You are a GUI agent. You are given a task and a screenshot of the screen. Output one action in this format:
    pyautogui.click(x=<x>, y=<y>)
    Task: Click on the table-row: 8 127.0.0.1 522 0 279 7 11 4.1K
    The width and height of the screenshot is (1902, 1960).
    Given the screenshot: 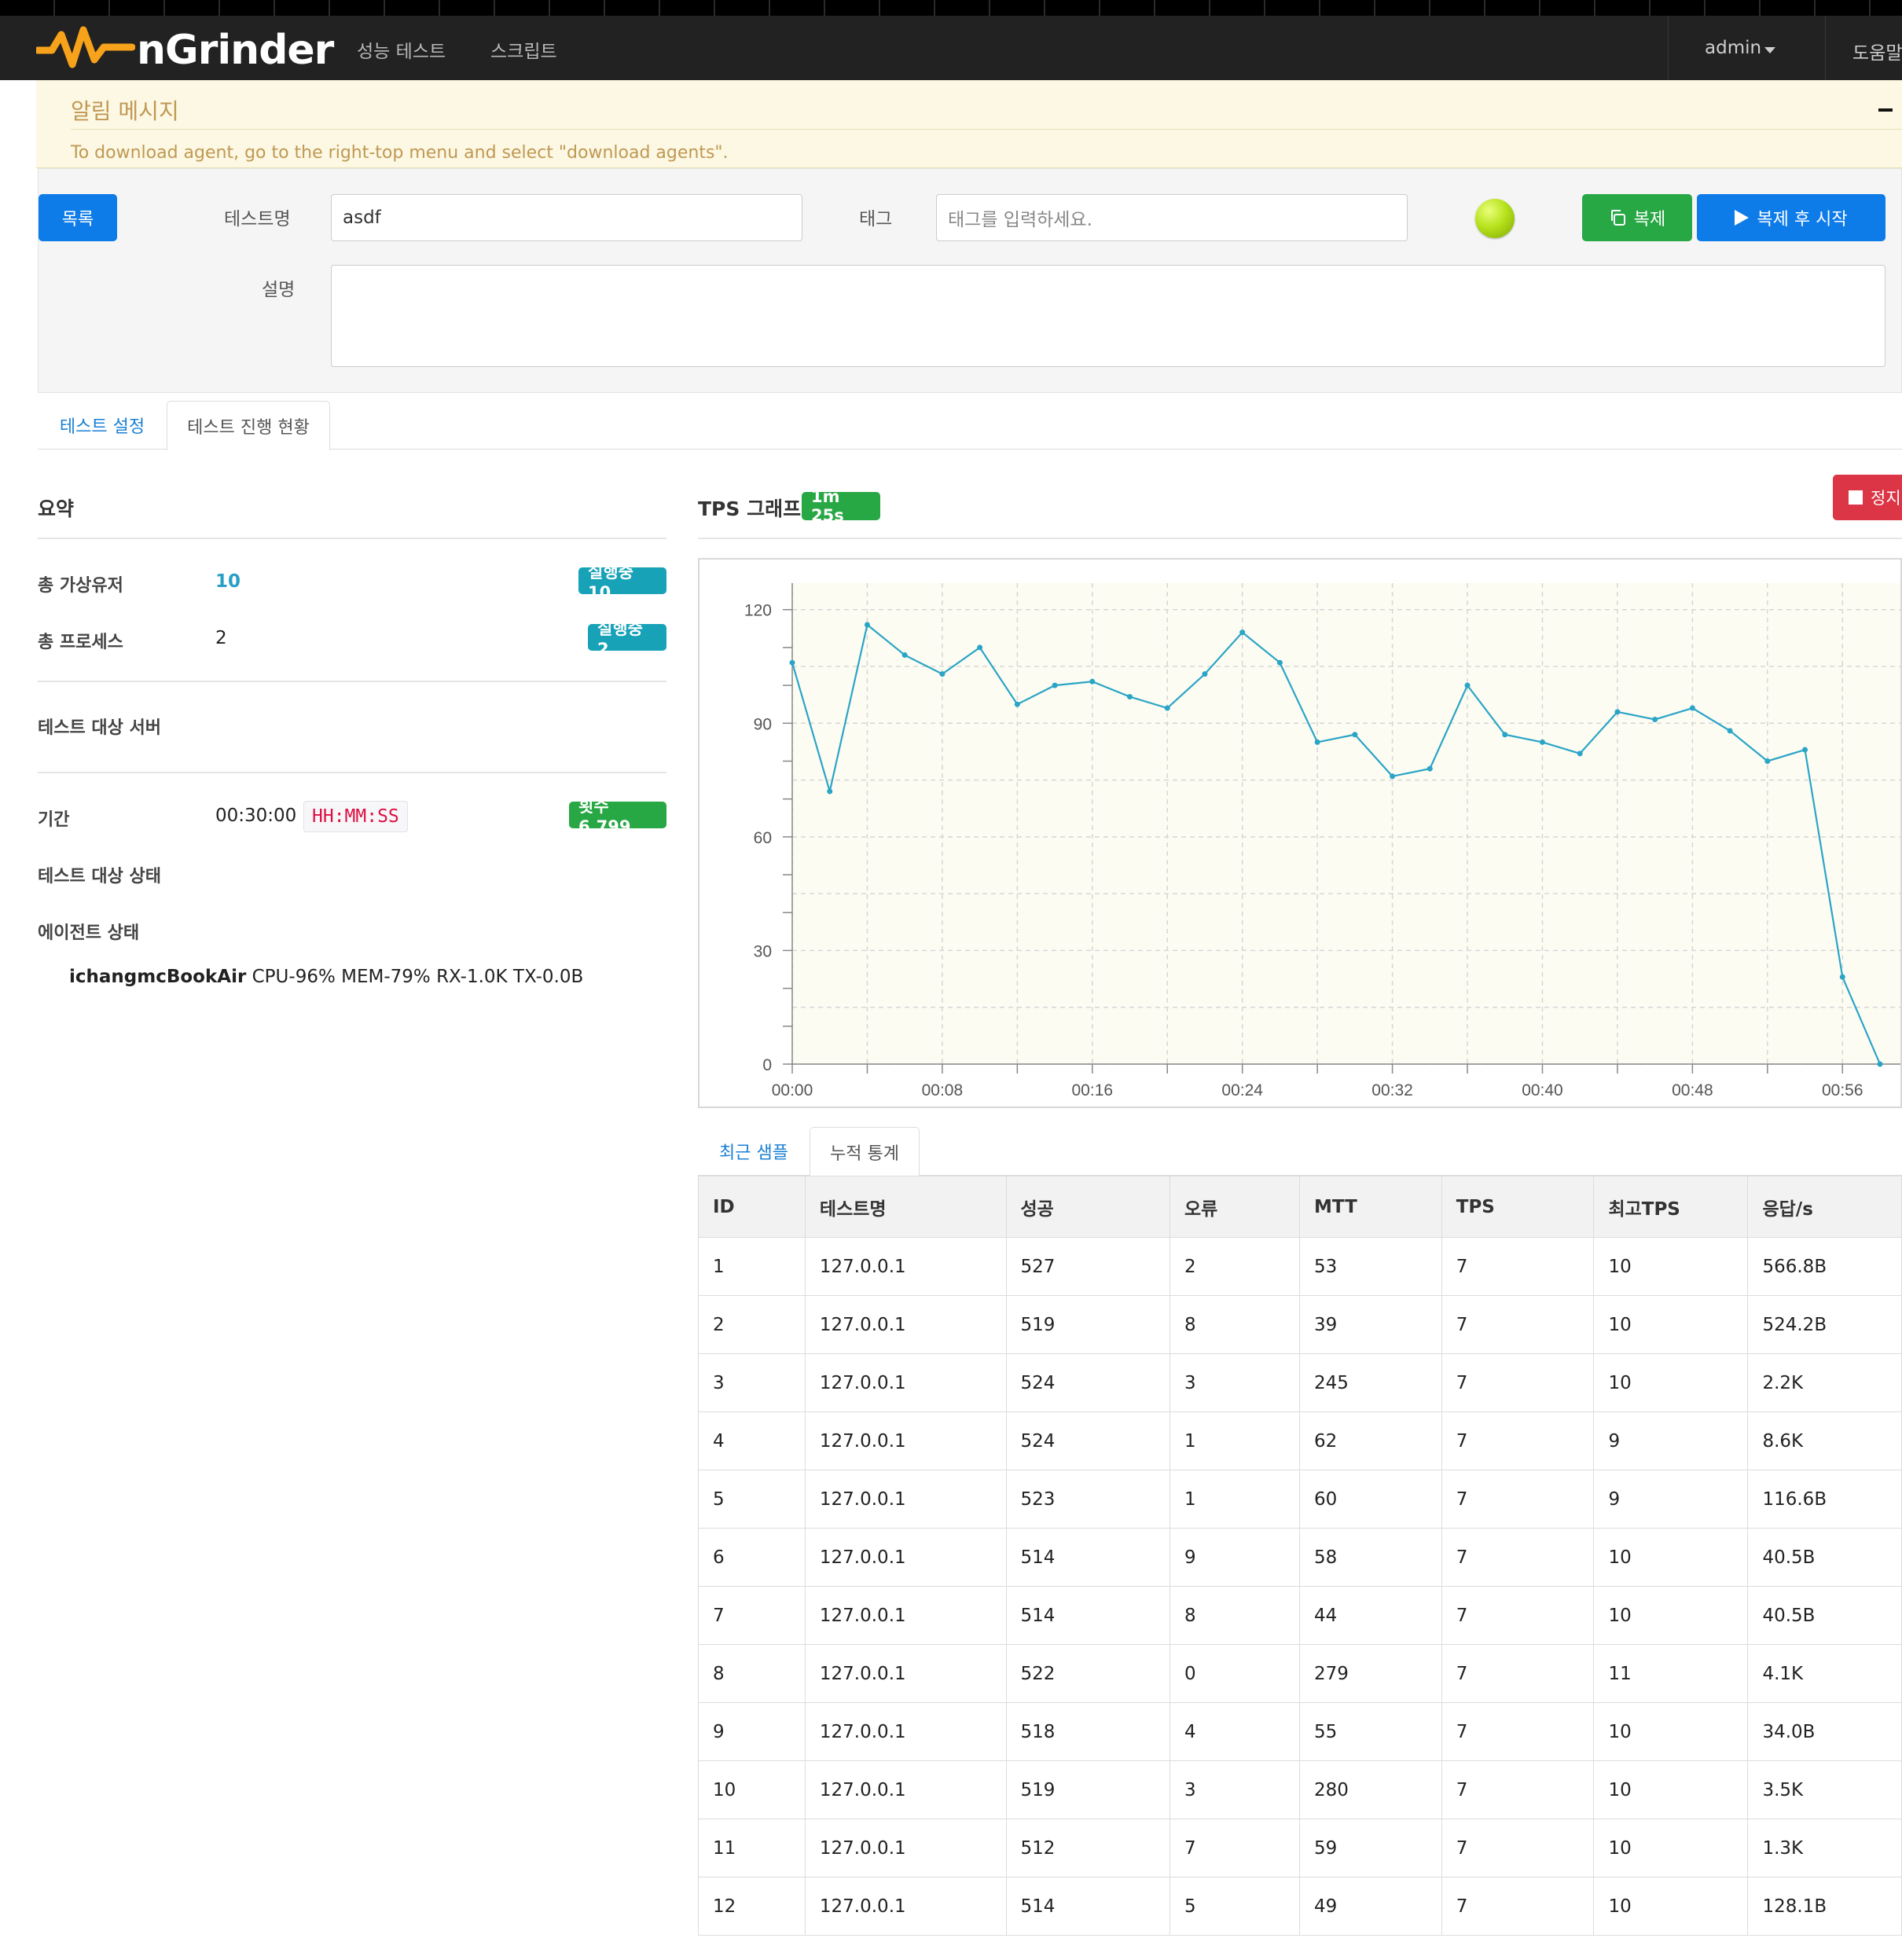 What is the action you would take?
    pyautogui.click(x=1300, y=1674)
    